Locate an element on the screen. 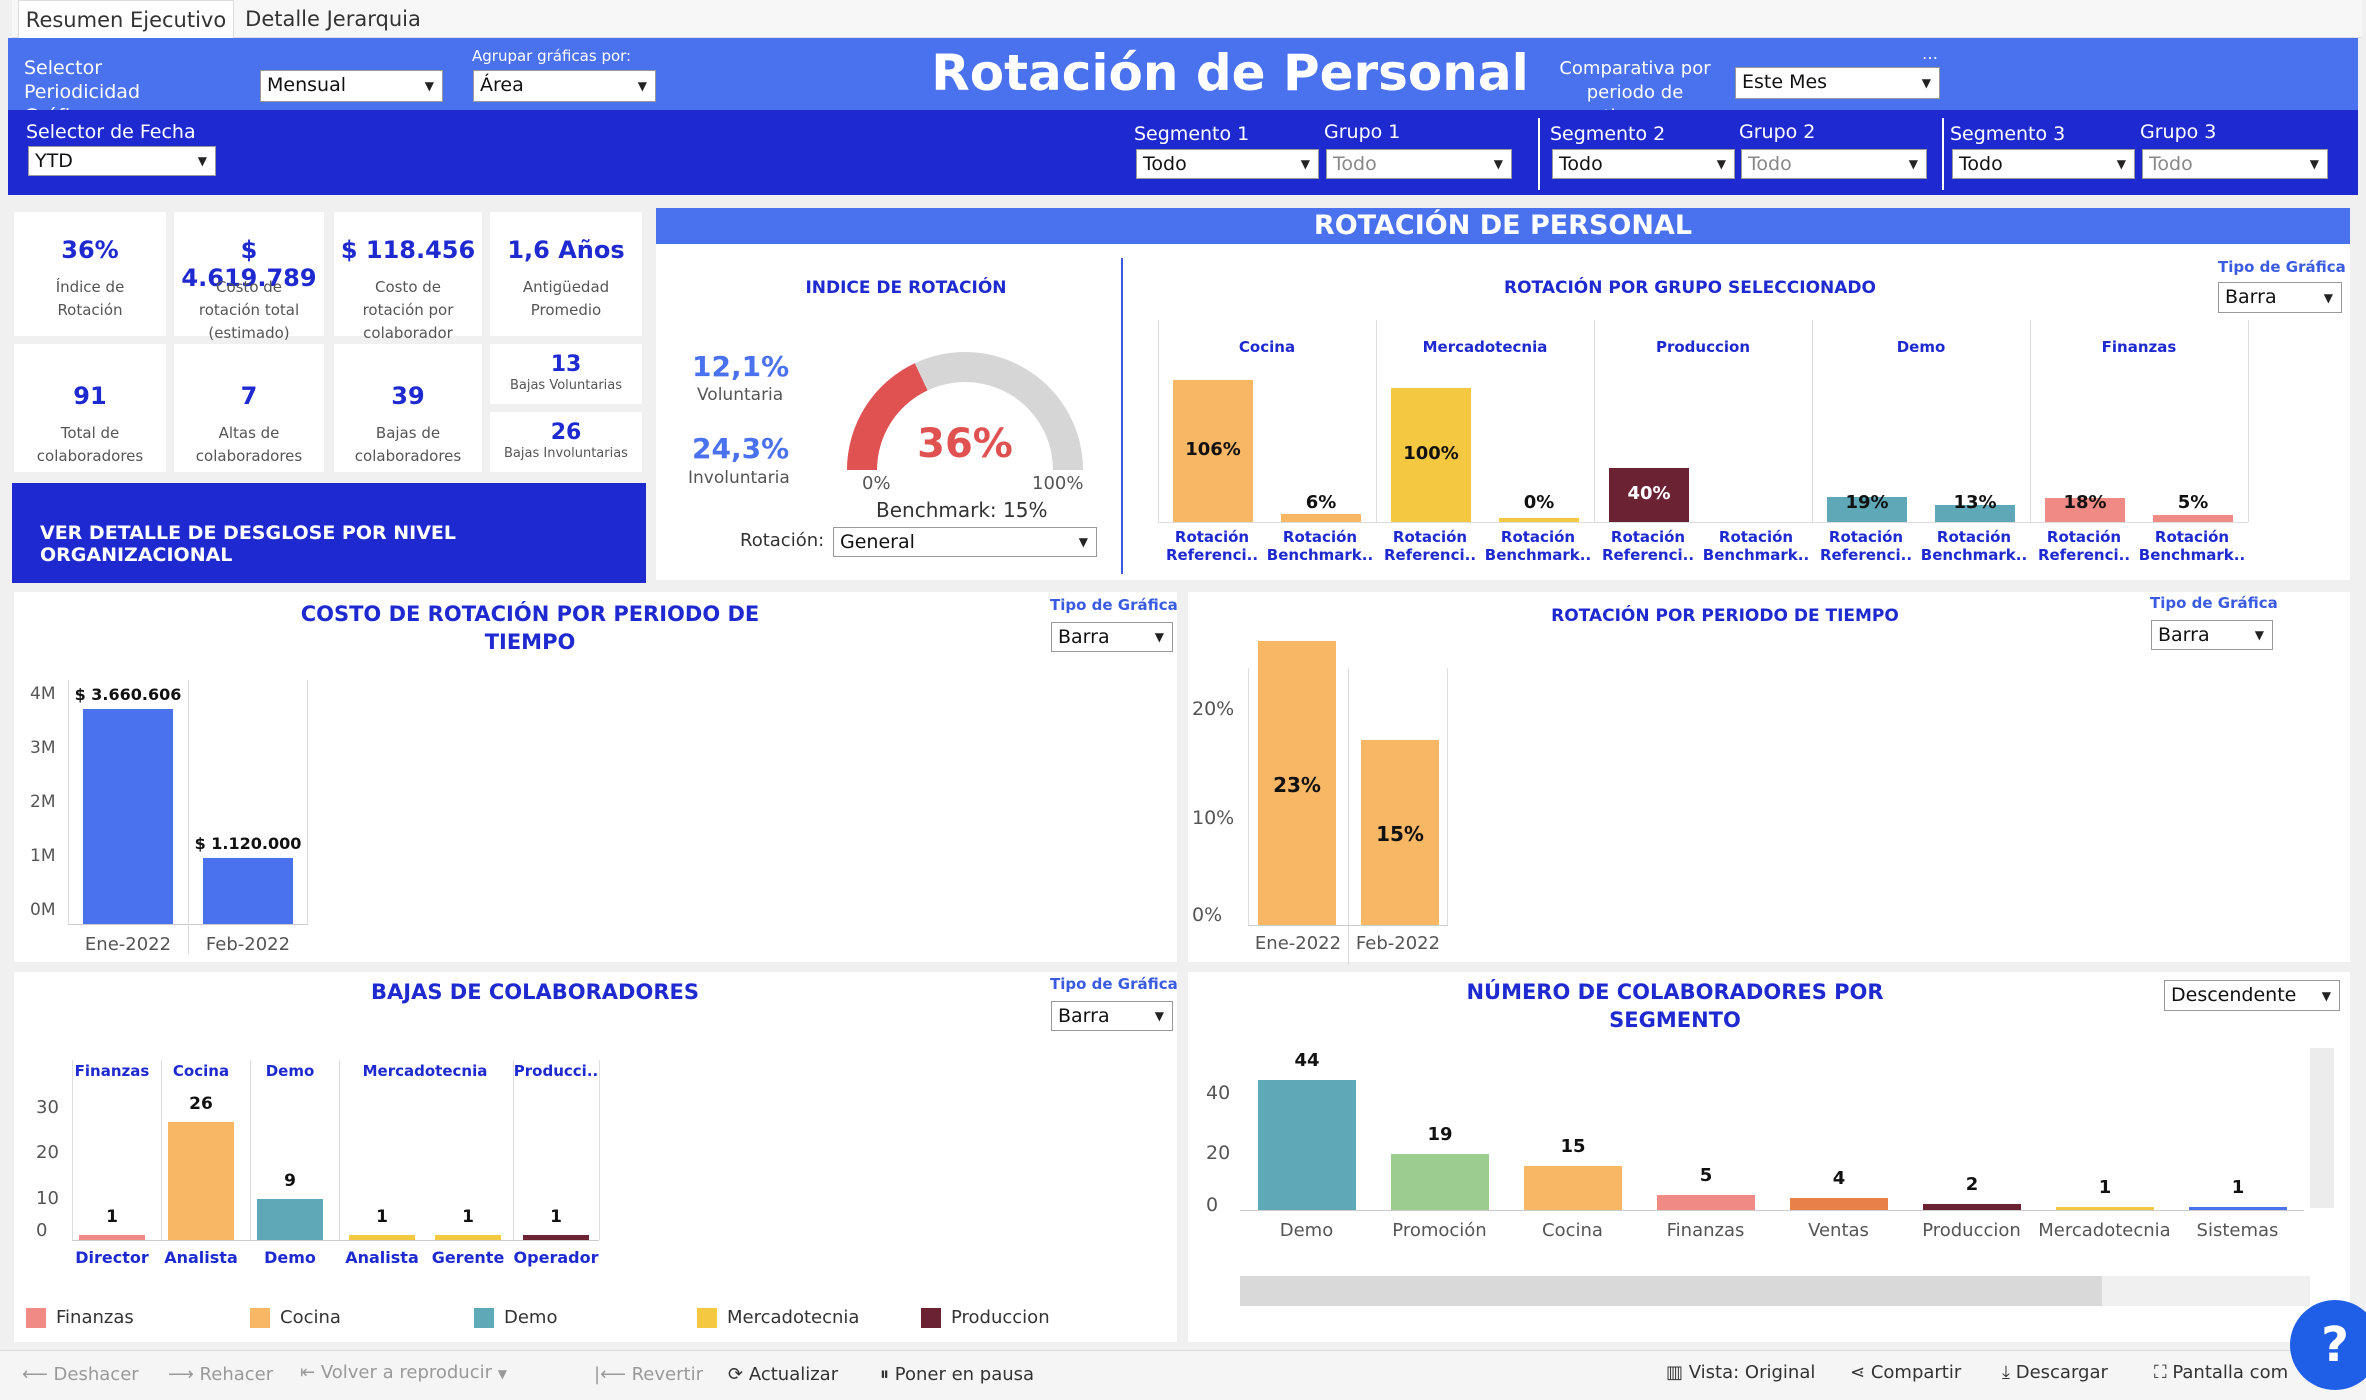 The height and width of the screenshot is (1400, 2366). replay-button: ⇤ Volver a reproducir ▼ is located at coordinates (403, 1372).